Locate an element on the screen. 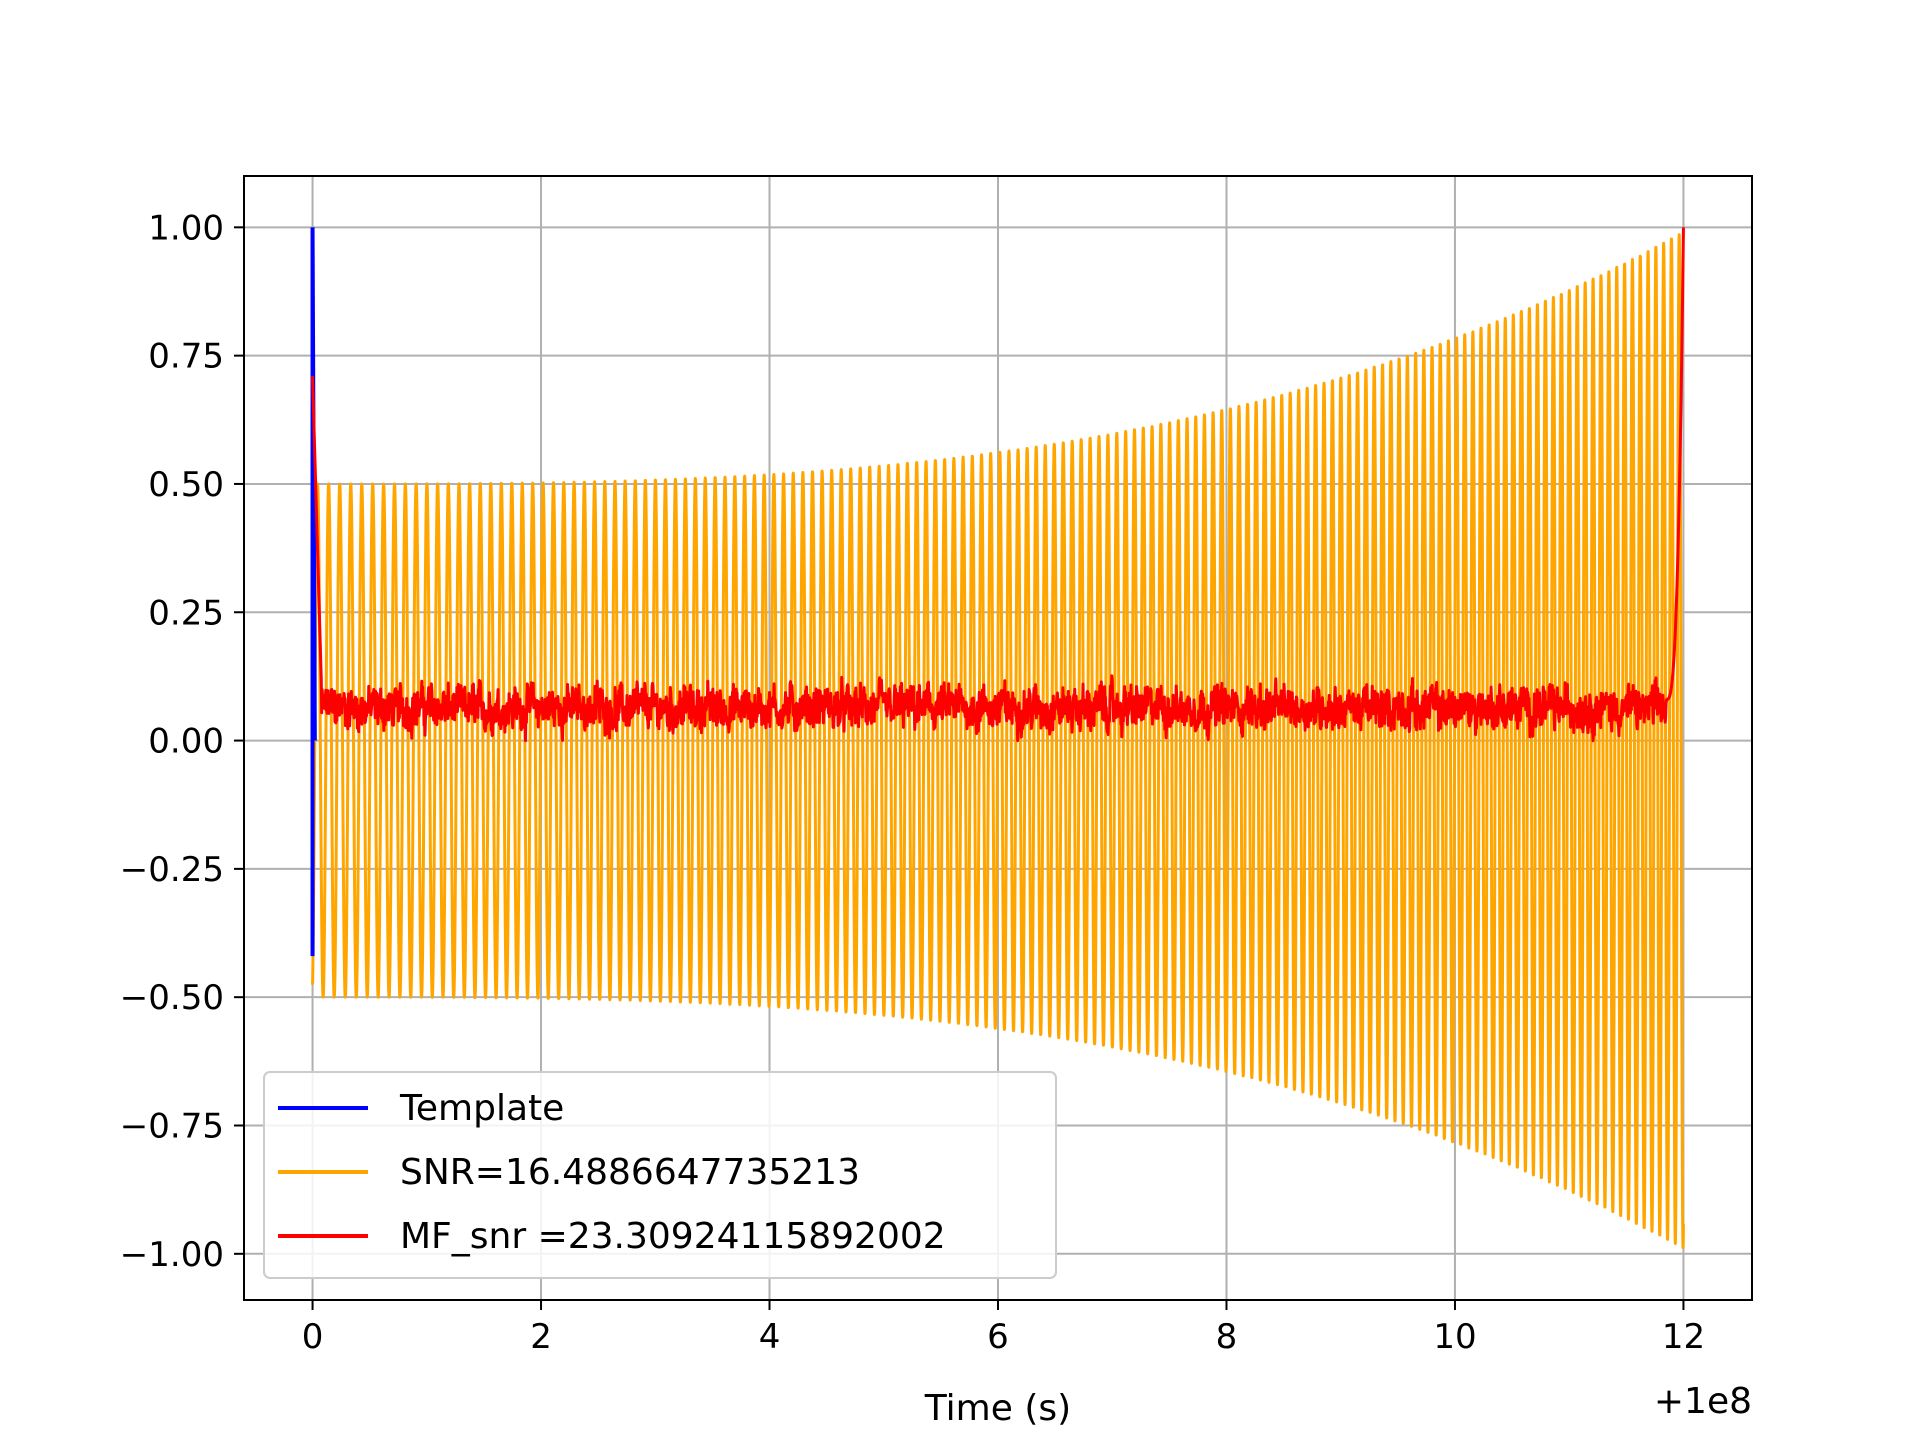 The height and width of the screenshot is (1440, 1920). series-template-line is located at coordinates (313, 592).